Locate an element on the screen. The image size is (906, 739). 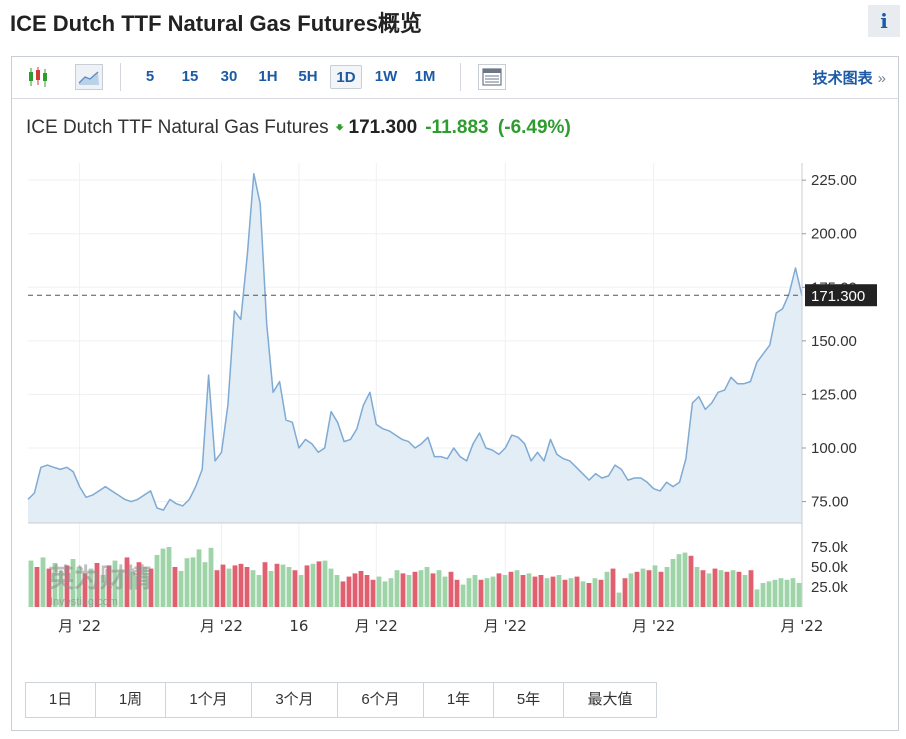
last-price: 171.300 is located at coordinates (383, 127).